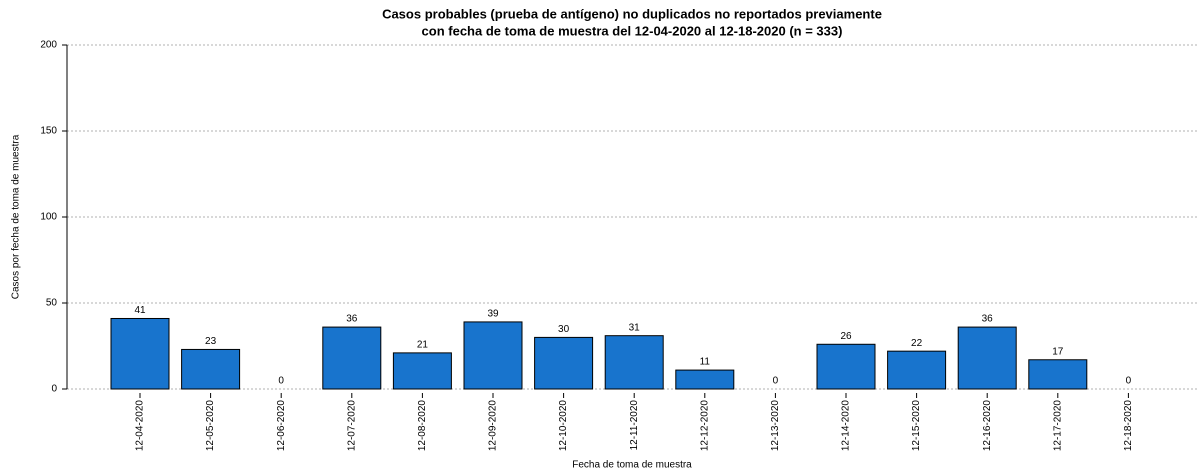  What do you see at coordinates (48, 131) in the screenshot?
I see `y-tick-label: 150` at bounding box center [48, 131].